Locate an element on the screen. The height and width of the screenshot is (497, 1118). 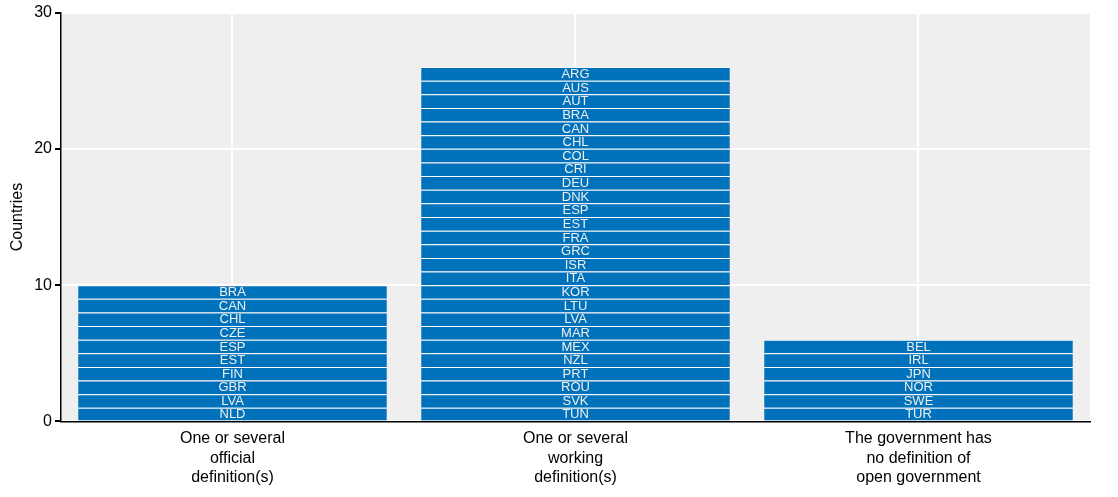
data-label: NOR is located at coordinates (918, 387).